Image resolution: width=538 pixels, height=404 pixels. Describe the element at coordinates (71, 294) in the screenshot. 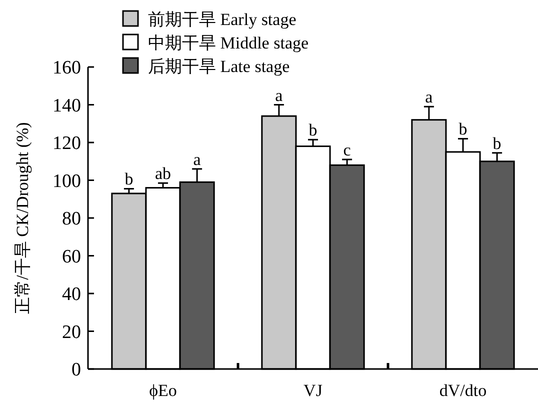

I see `y-tick-label: 40` at that location.